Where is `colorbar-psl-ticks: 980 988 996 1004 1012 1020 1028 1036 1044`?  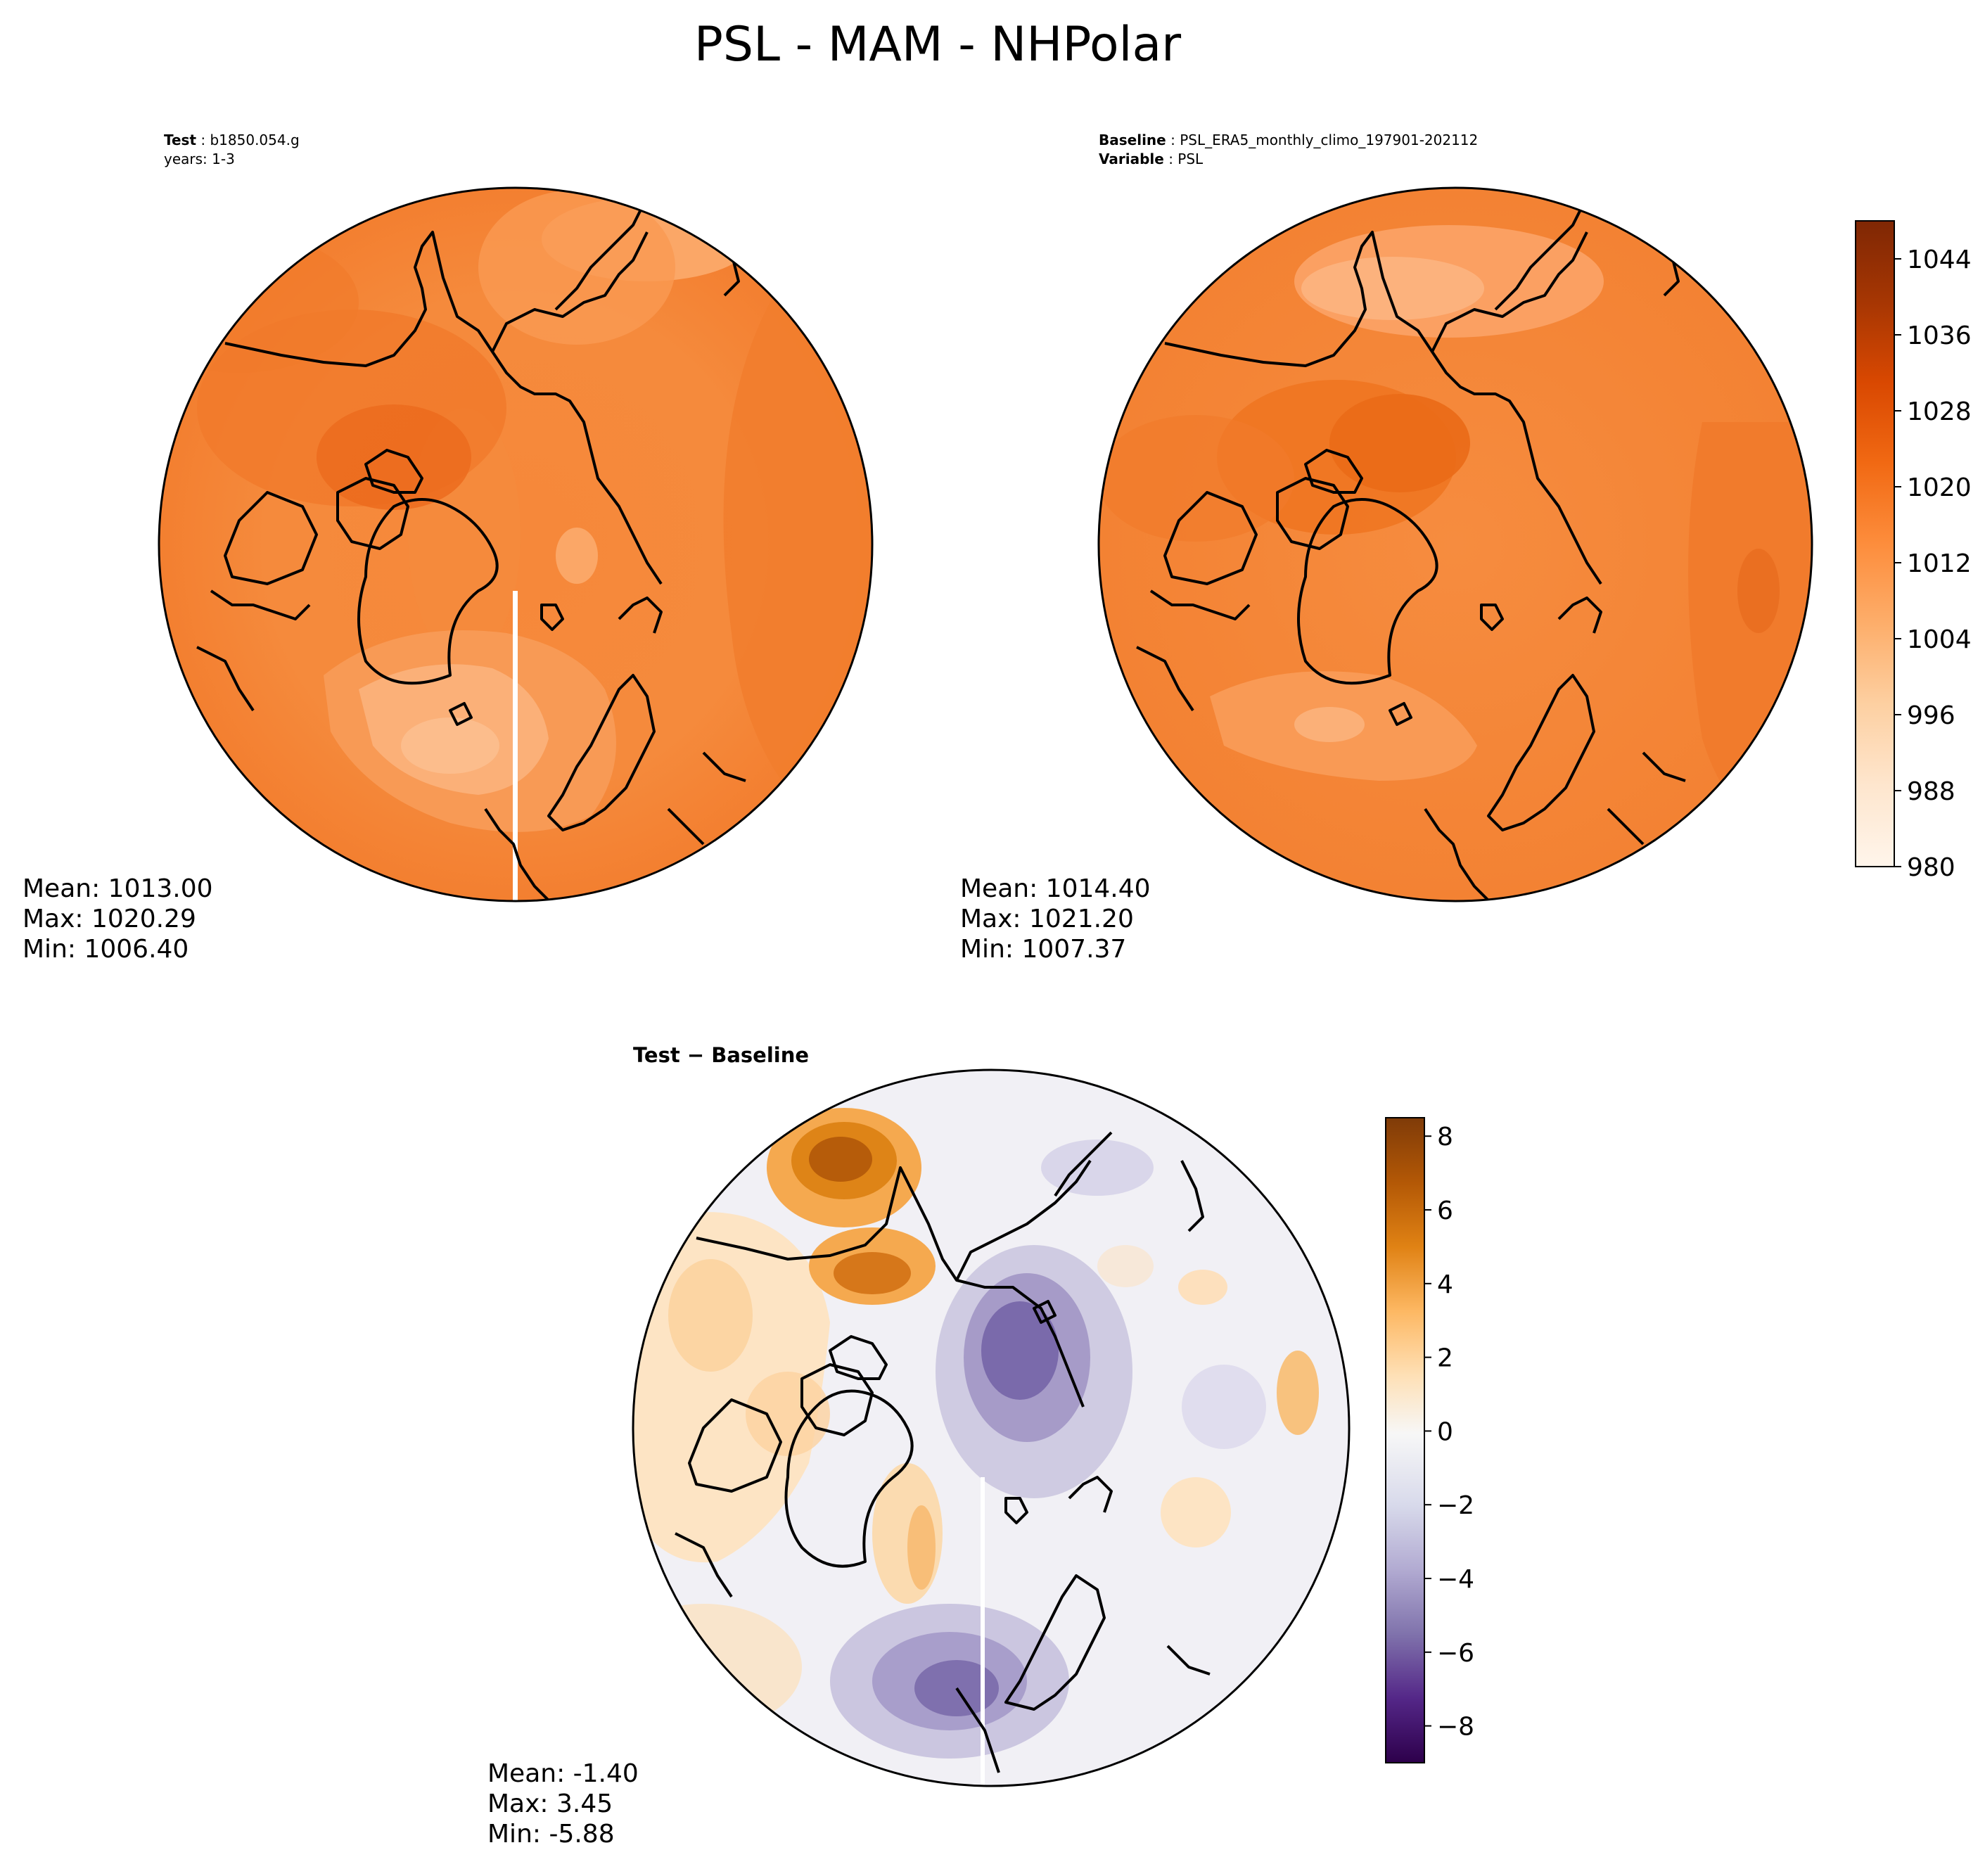 colorbar-psl-ticks: 980 988 996 1004 1012 1020 1028 1036 1044 is located at coordinates (1933, 563).